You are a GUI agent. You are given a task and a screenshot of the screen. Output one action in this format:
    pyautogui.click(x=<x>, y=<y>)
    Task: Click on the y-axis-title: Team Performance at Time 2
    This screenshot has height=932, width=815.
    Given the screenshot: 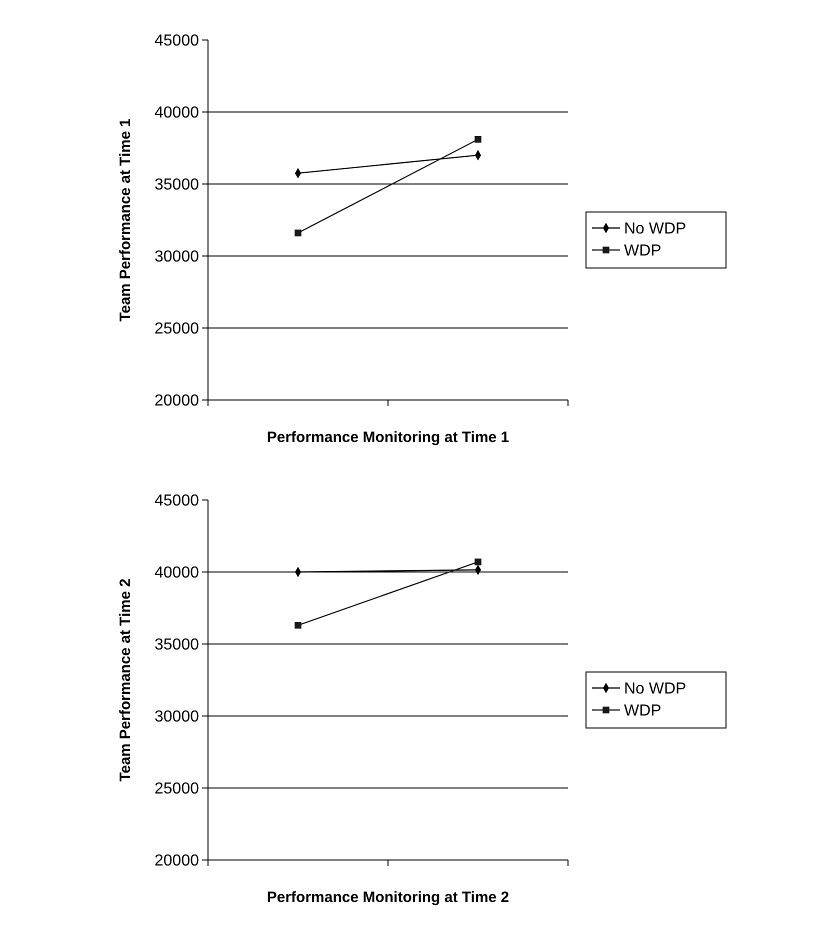 What is the action you would take?
    pyautogui.click(x=125, y=680)
    